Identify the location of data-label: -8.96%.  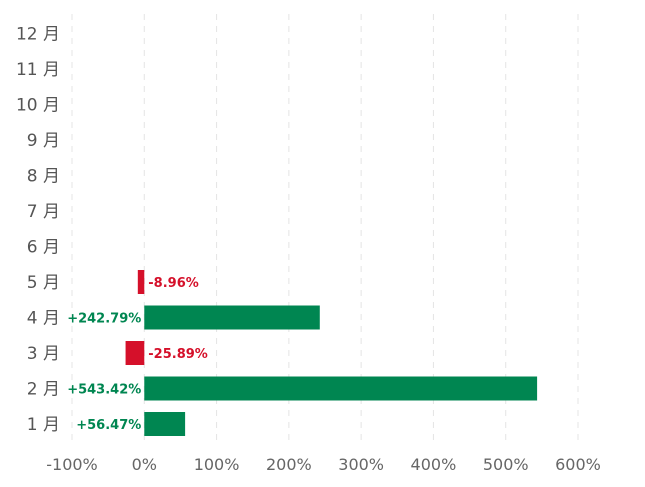
(173, 283).